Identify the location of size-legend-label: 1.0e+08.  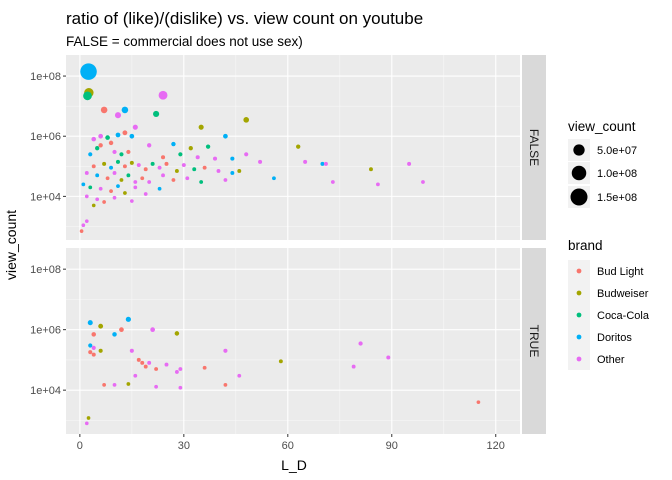
(617, 174).